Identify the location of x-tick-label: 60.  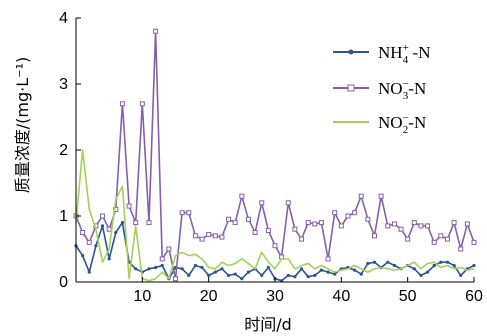
(474, 296).